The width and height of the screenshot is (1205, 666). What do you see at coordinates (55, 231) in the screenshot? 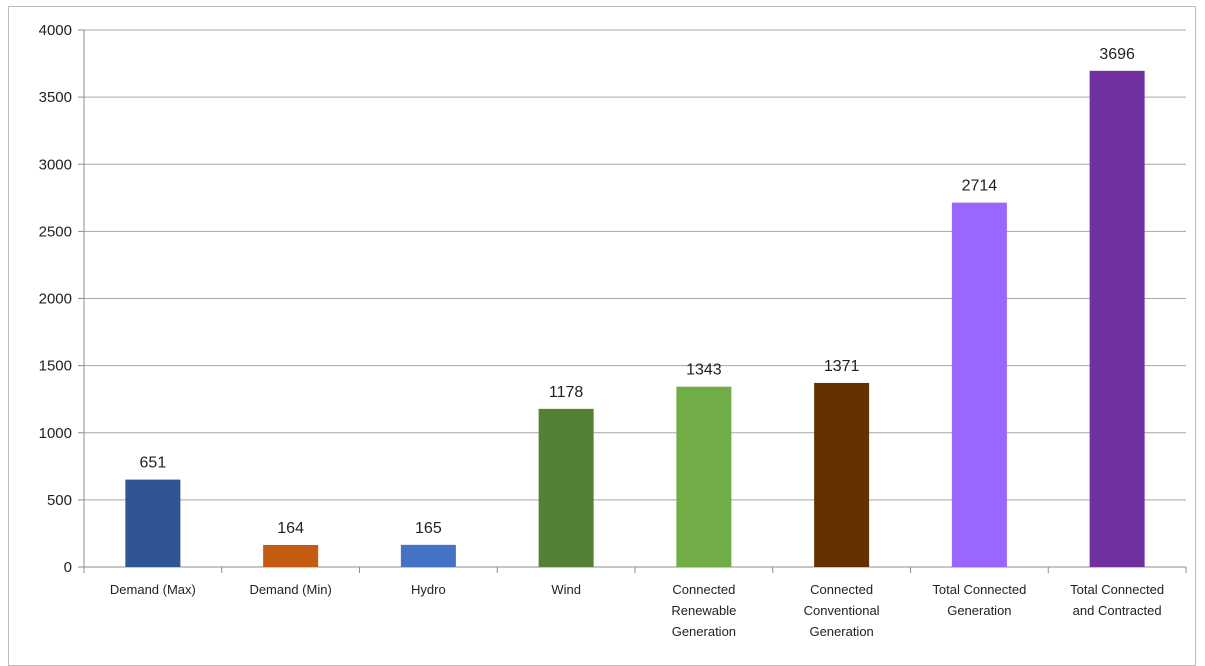
I see `y-tick-label: 2500` at bounding box center [55, 231].